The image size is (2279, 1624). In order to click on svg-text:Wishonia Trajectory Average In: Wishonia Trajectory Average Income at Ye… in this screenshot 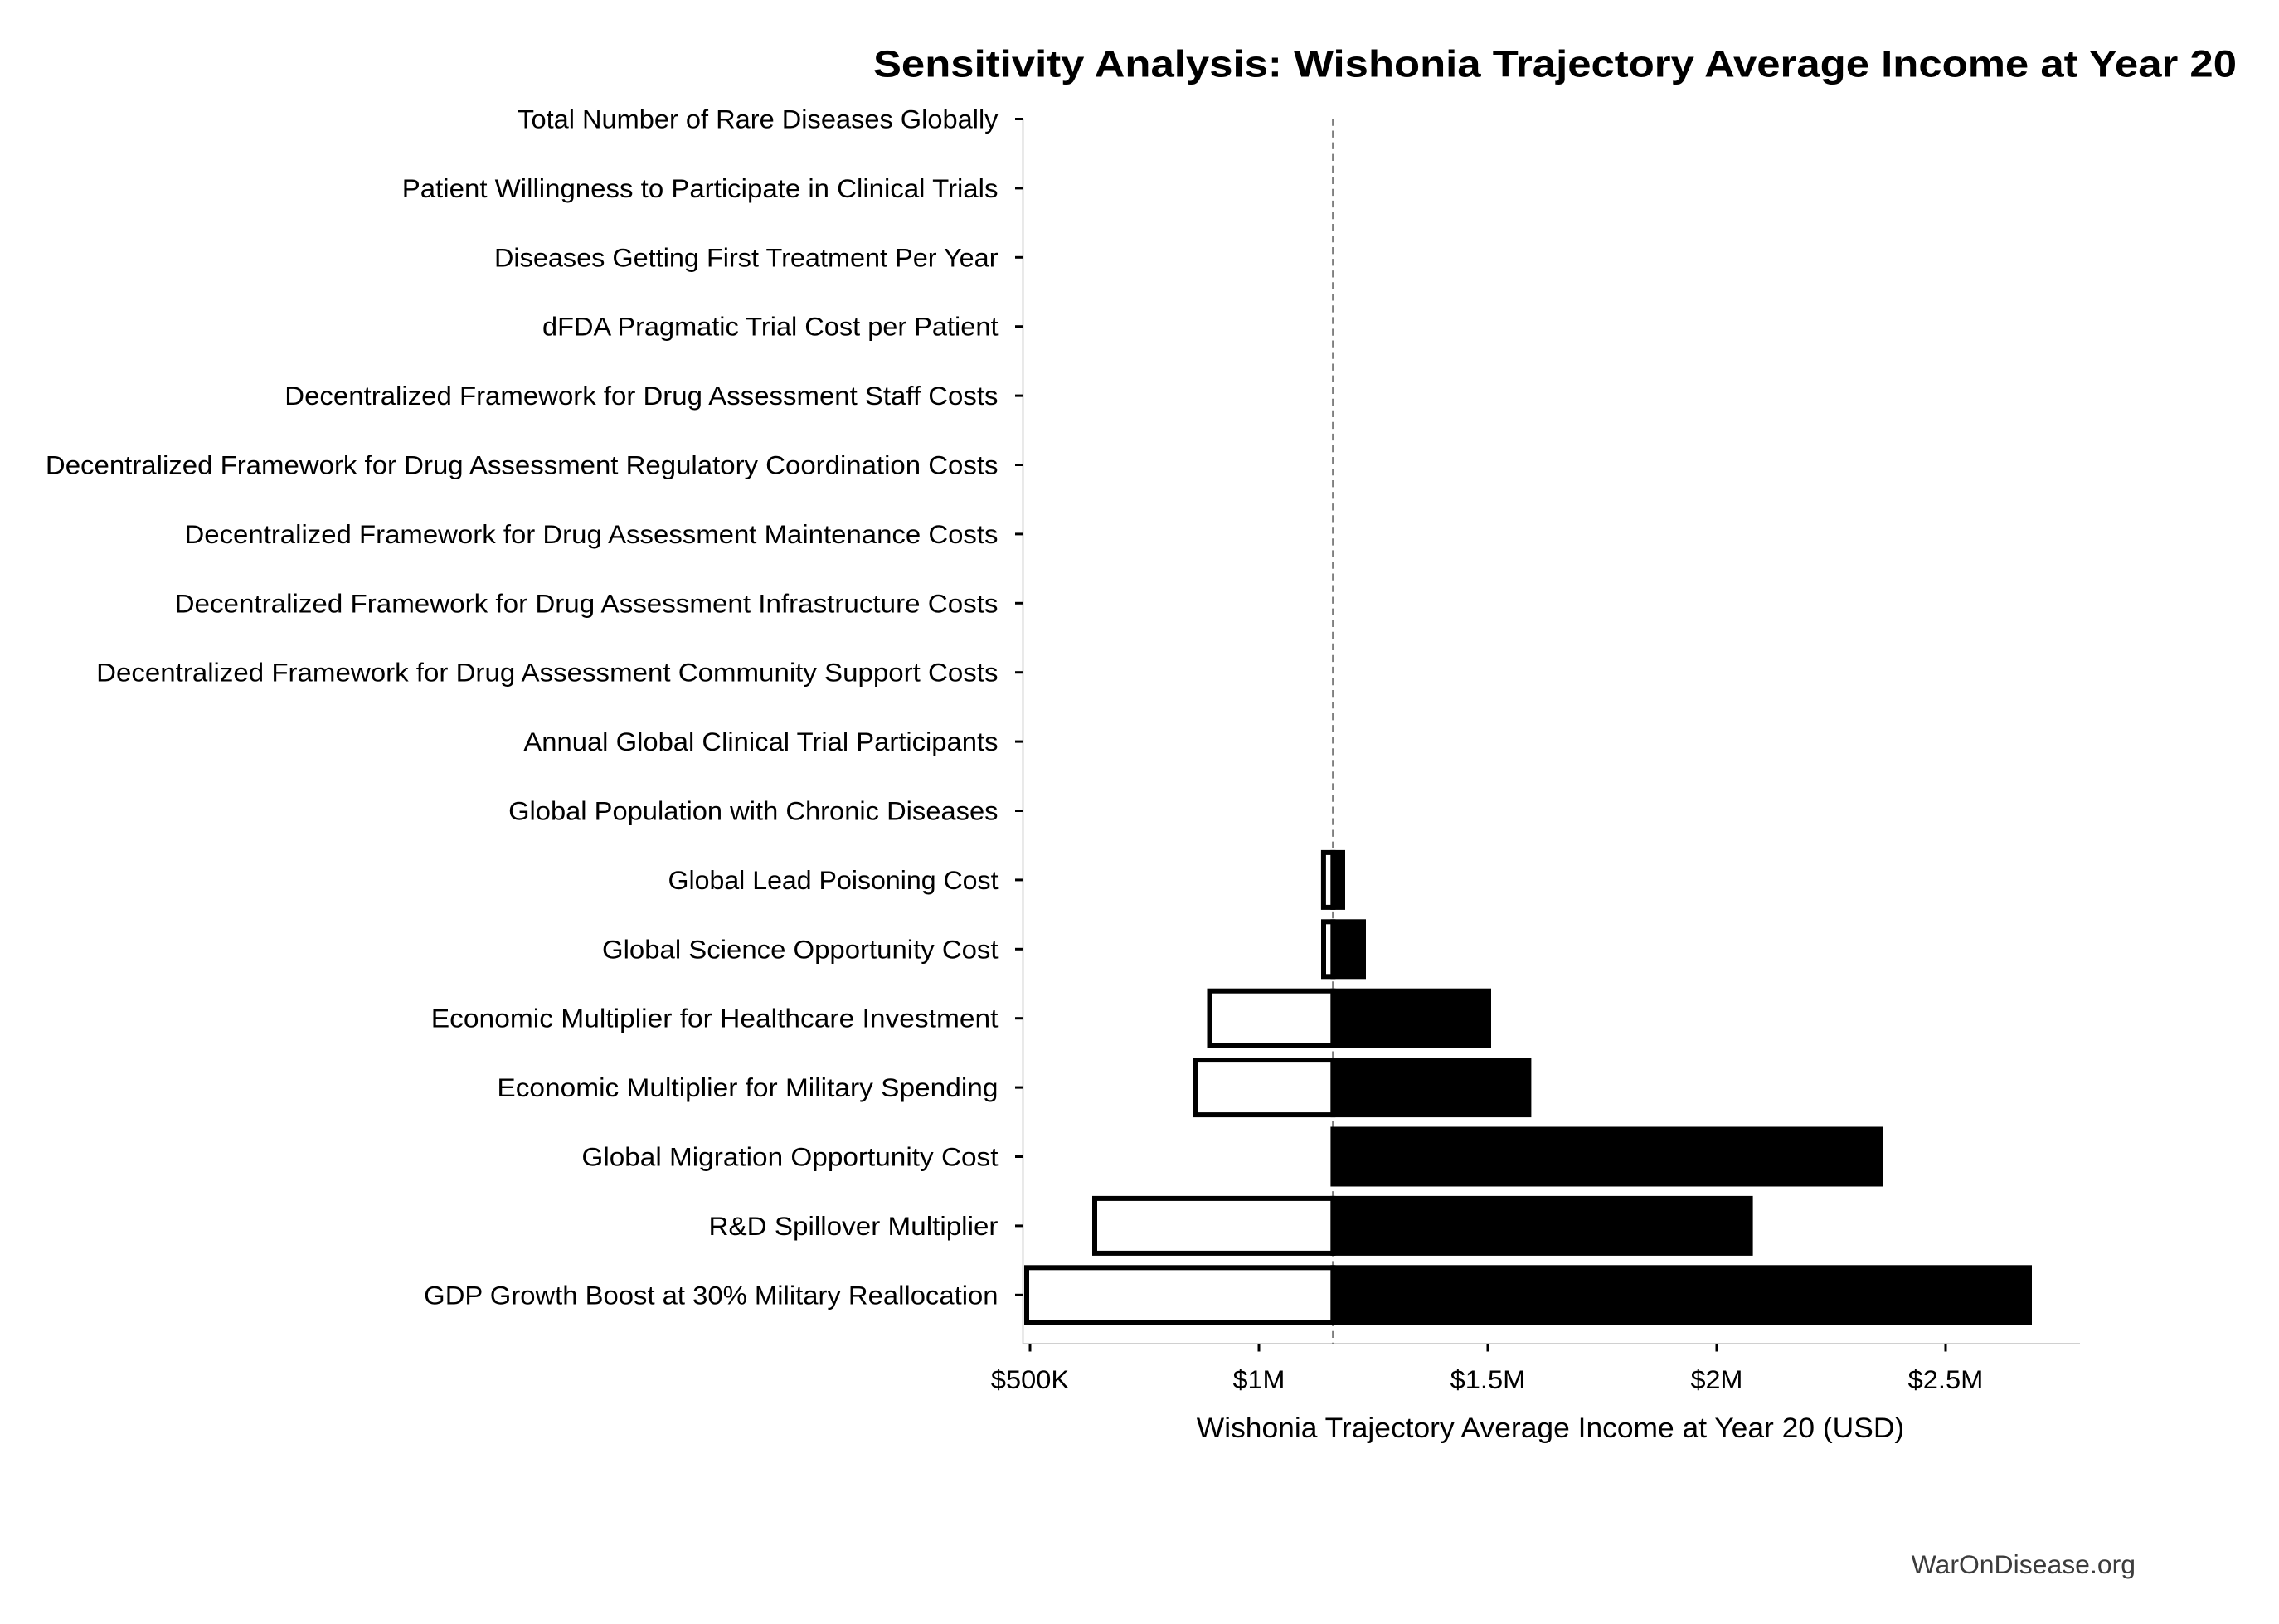, I will do `click(1550, 1428)`.